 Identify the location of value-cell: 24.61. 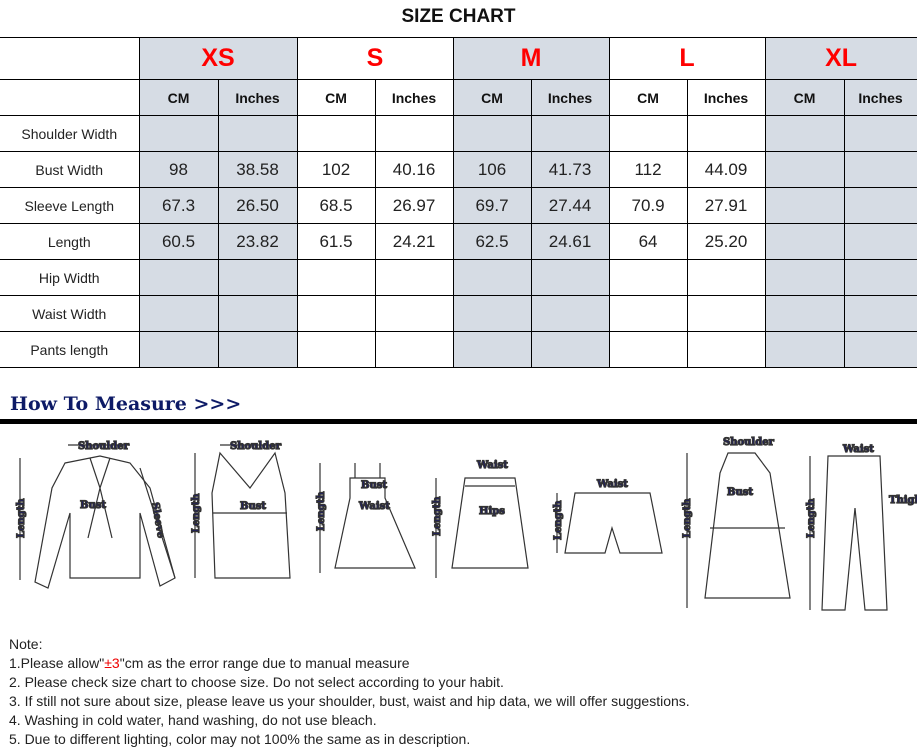
(570, 241).